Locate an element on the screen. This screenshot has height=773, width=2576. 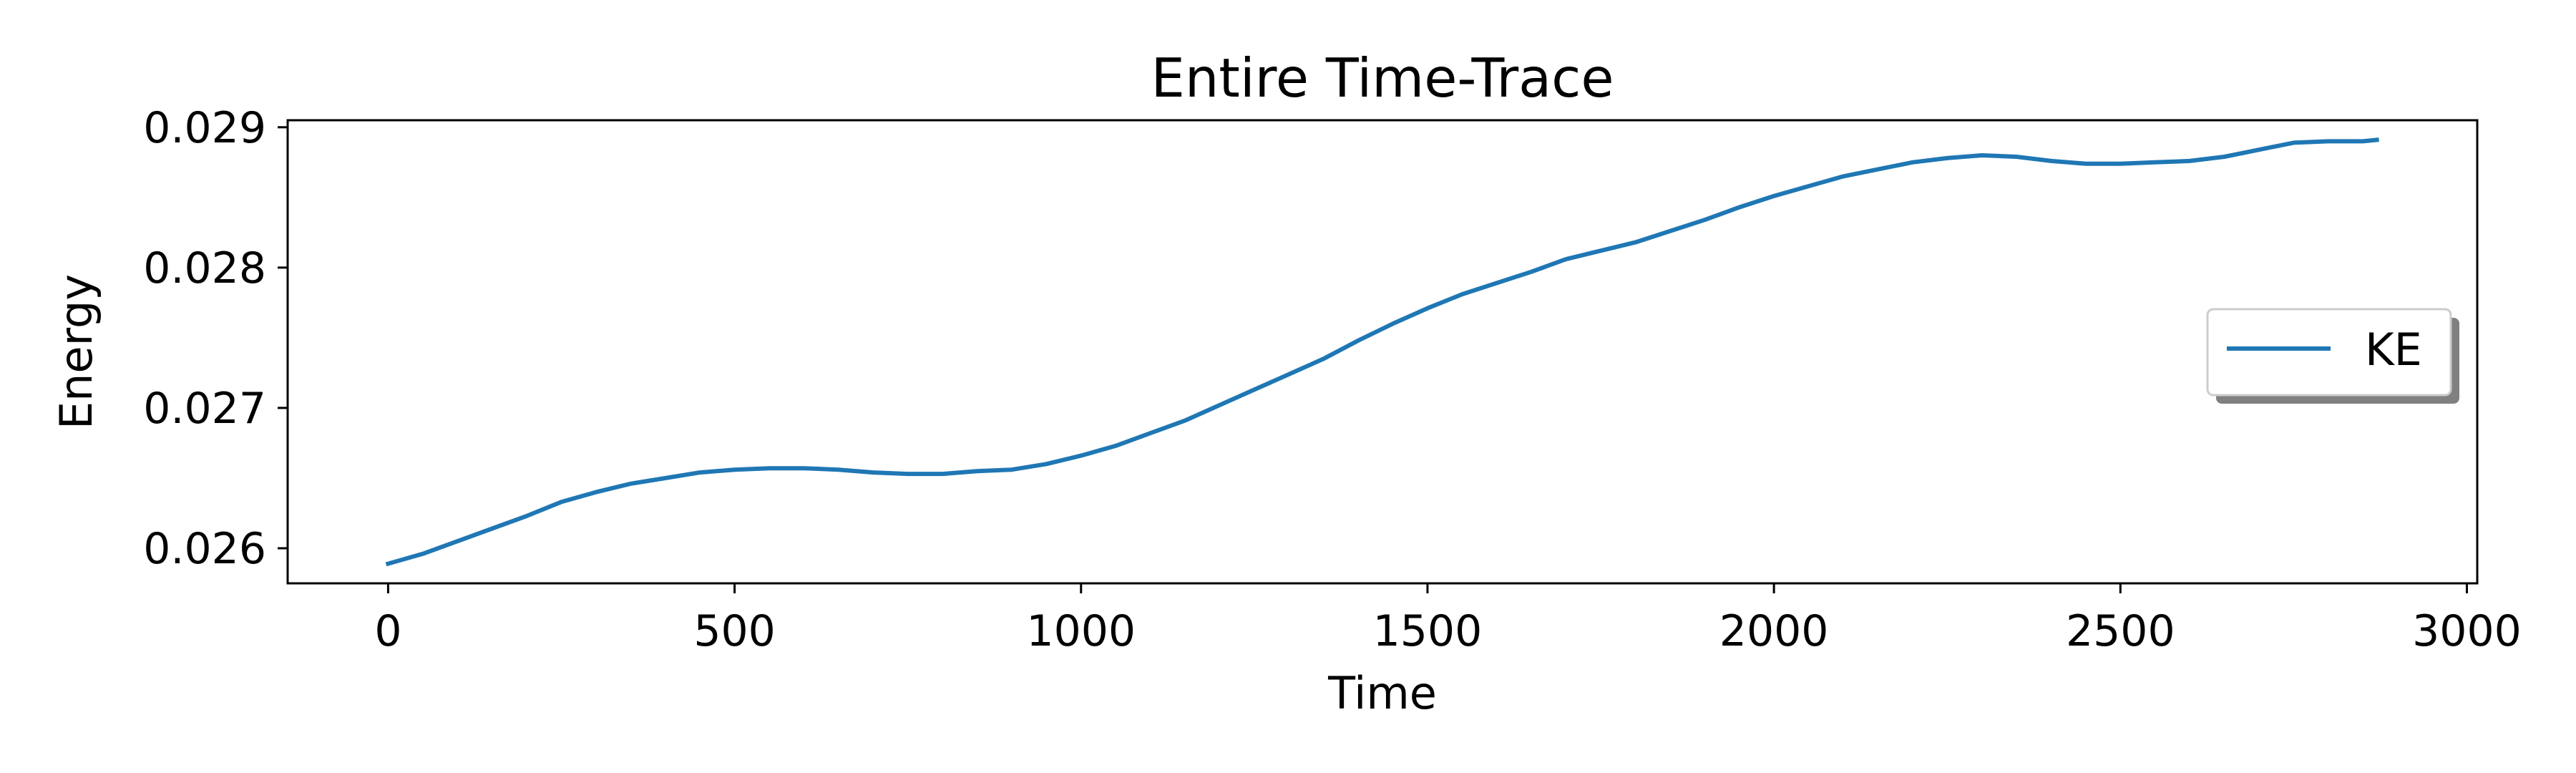
x-tick-label: 2000 is located at coordinates (1774, 631).